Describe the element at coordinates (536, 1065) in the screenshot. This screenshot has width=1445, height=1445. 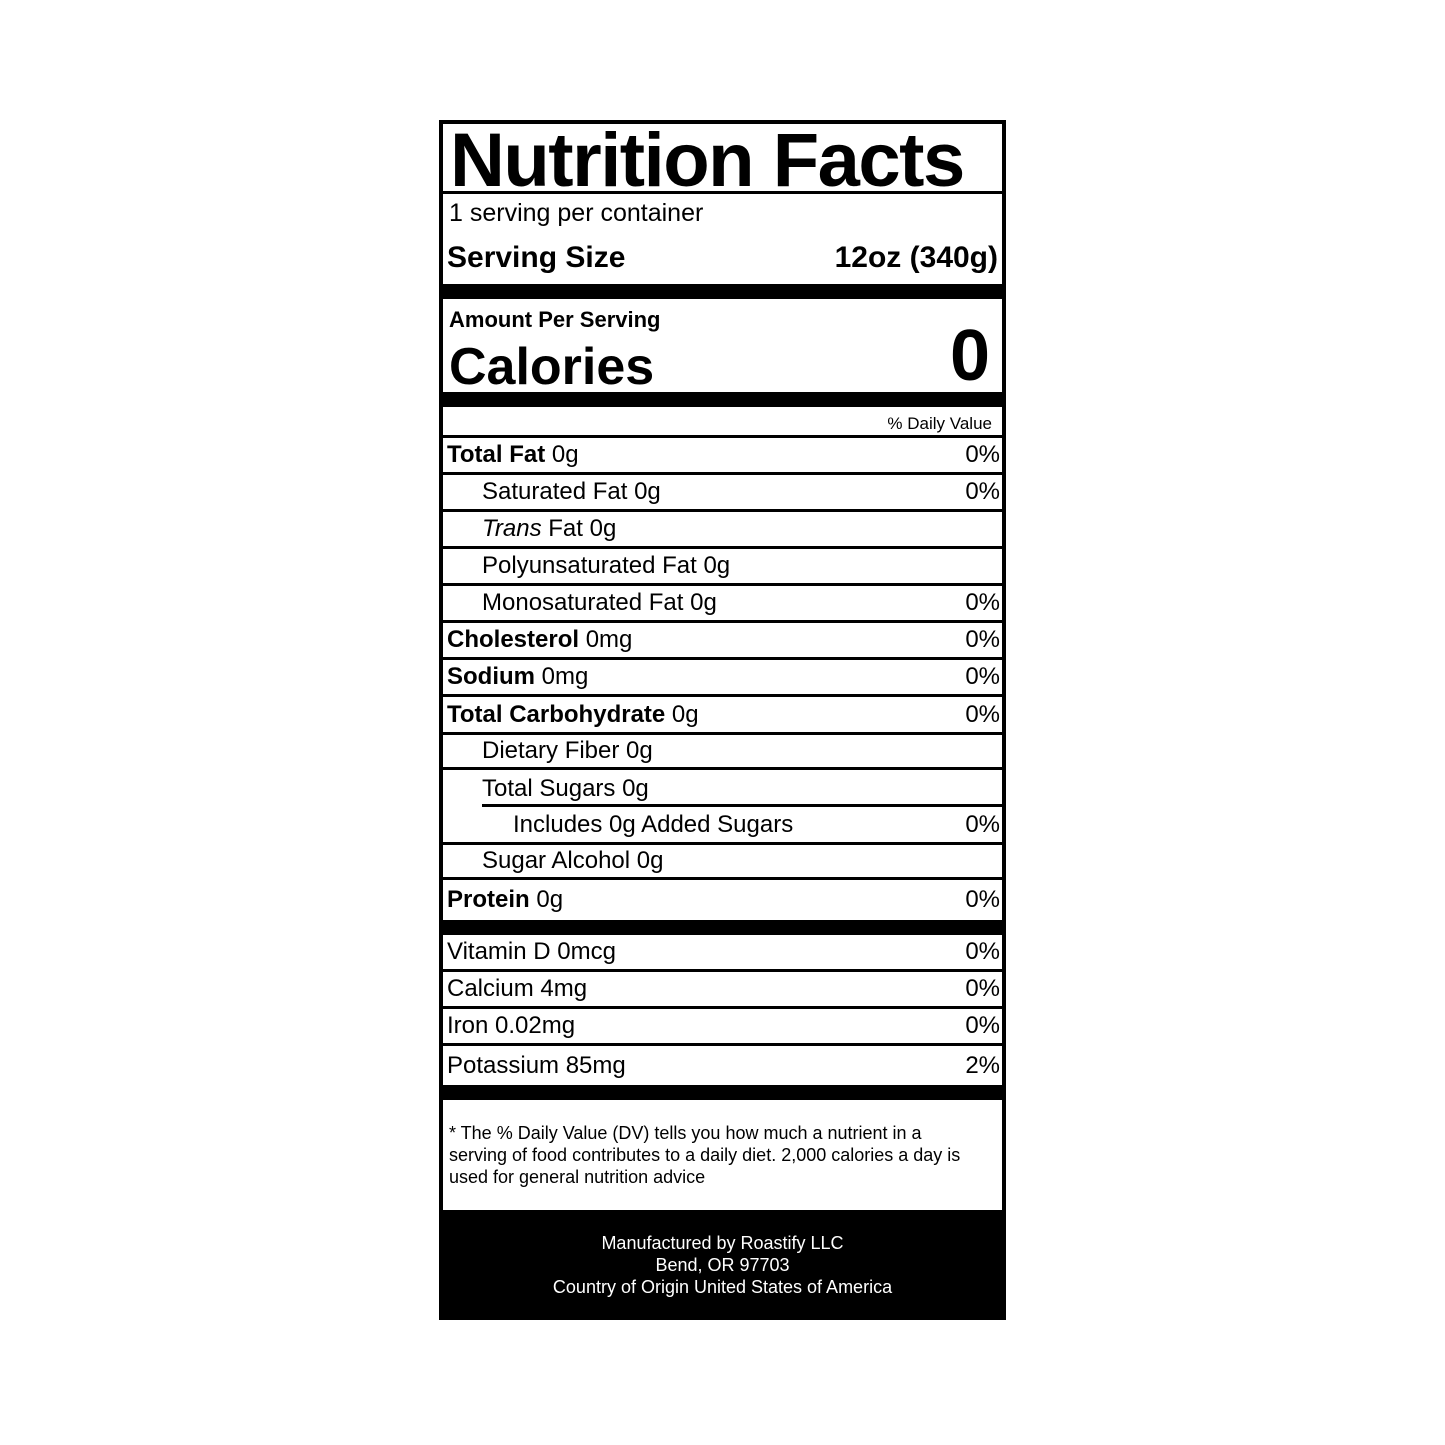
I see `vitamin-name: Potassium 85mg` at that location.